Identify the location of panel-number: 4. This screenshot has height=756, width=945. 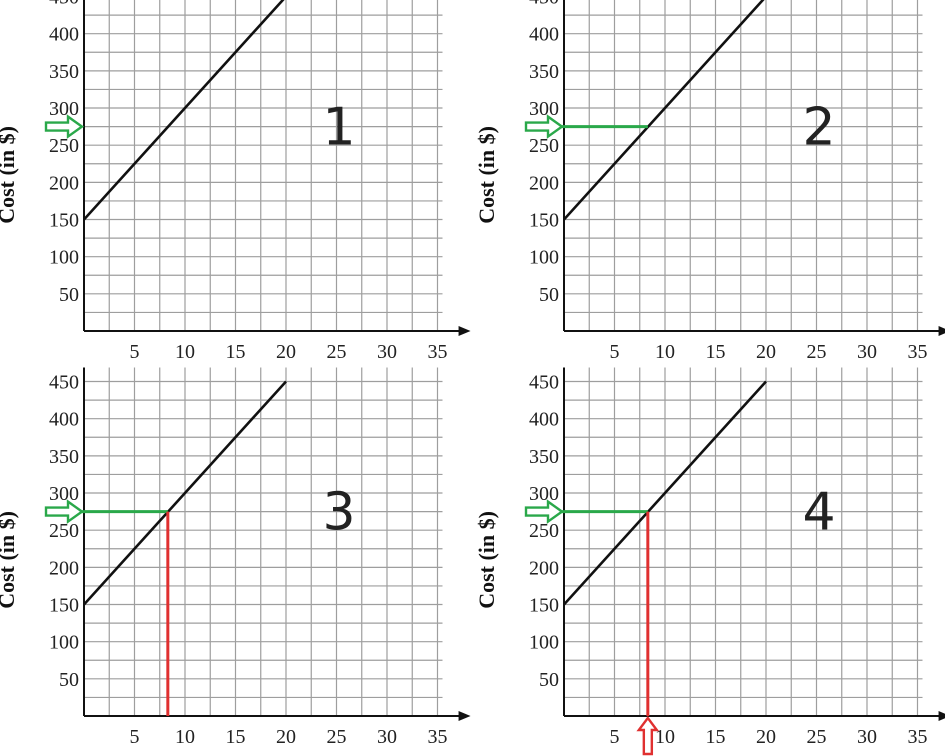
(818, 513).